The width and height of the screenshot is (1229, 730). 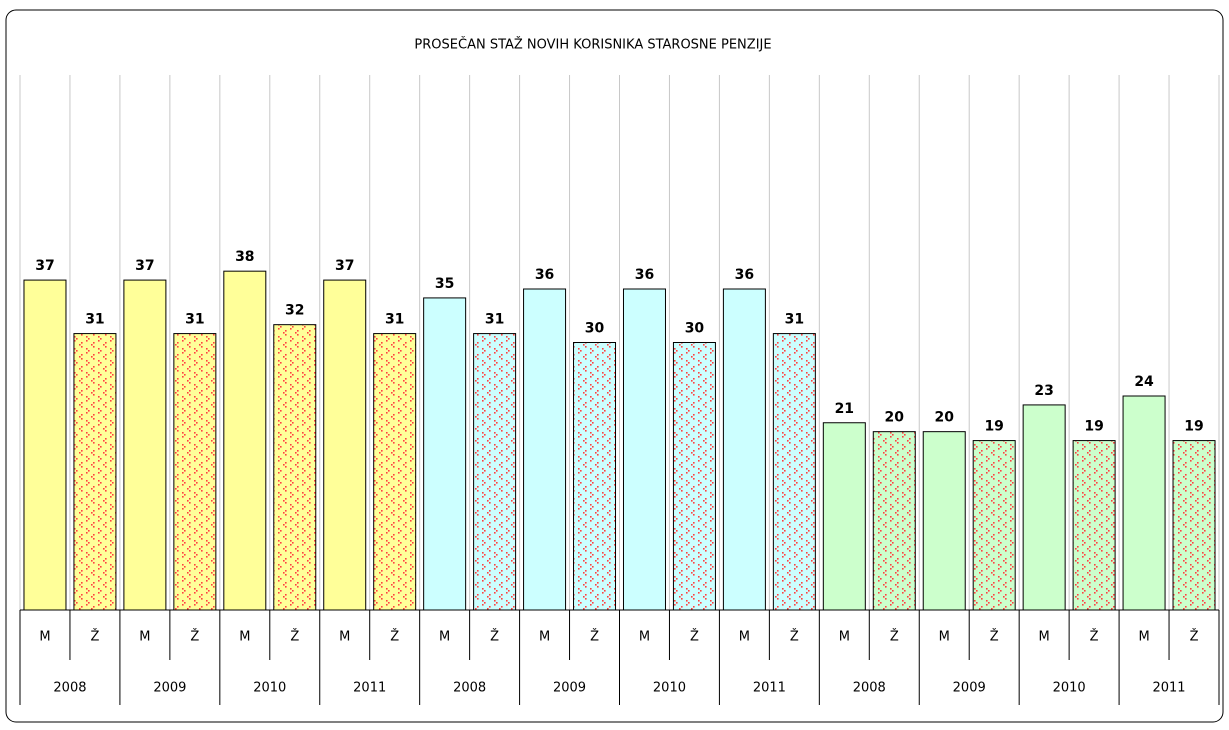 I want to click on value-label: 23, so click(x=1043, y=391).